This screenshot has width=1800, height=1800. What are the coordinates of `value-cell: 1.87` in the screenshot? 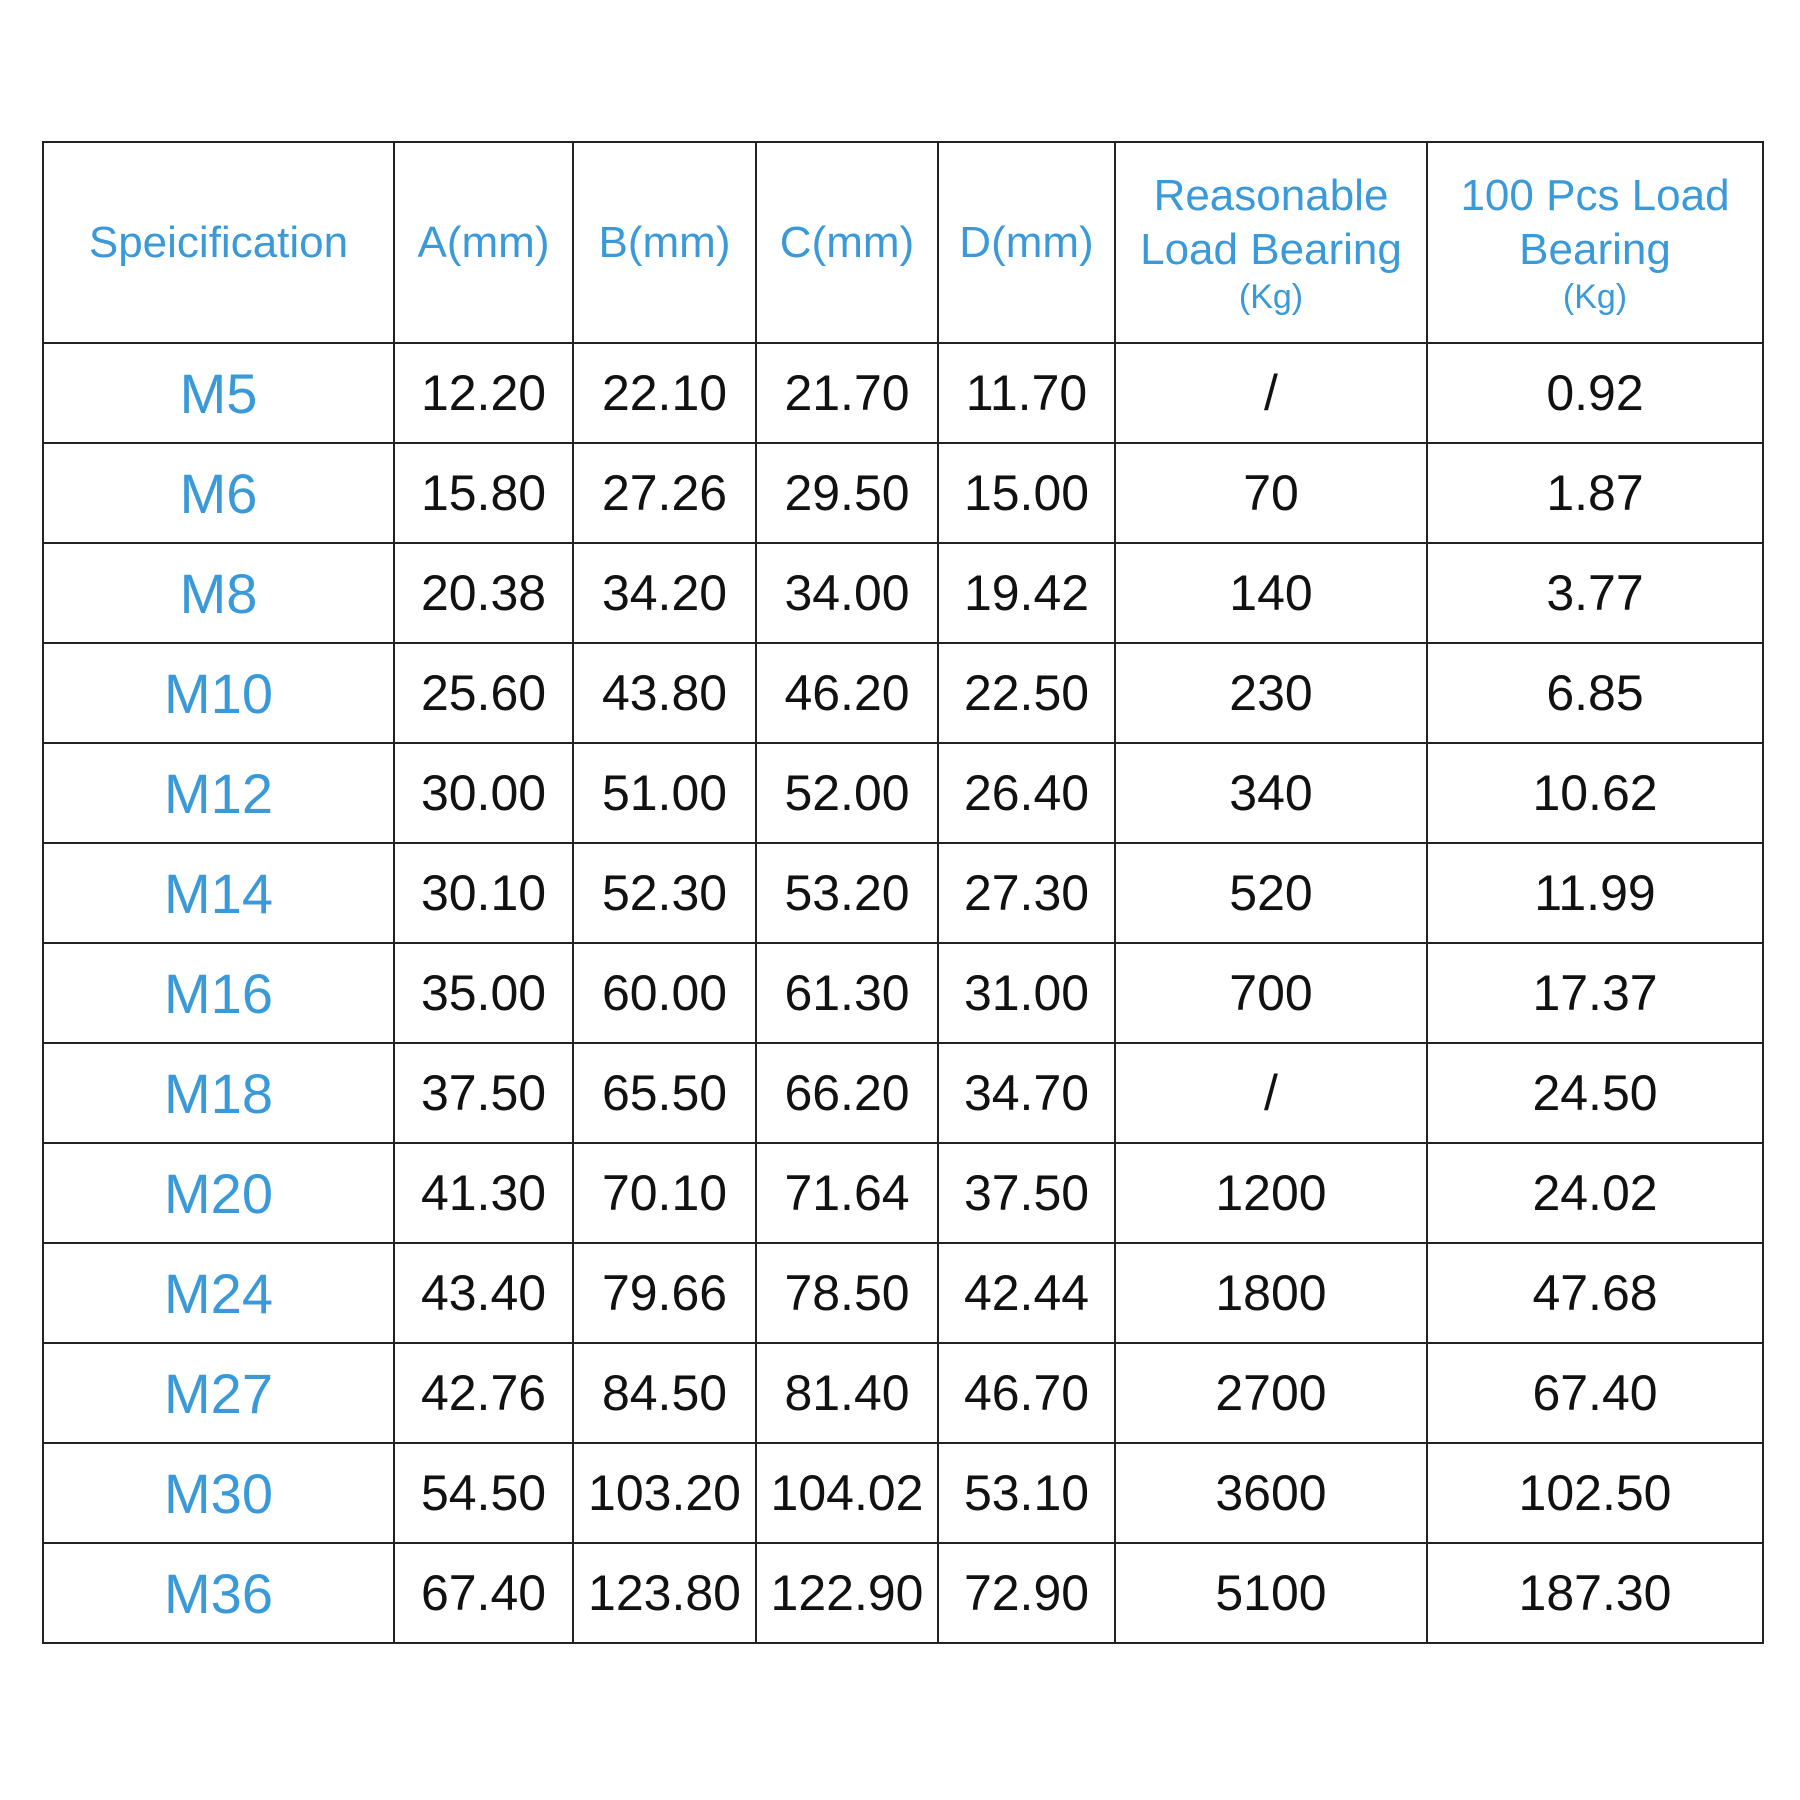 It's located at (1595, 493).